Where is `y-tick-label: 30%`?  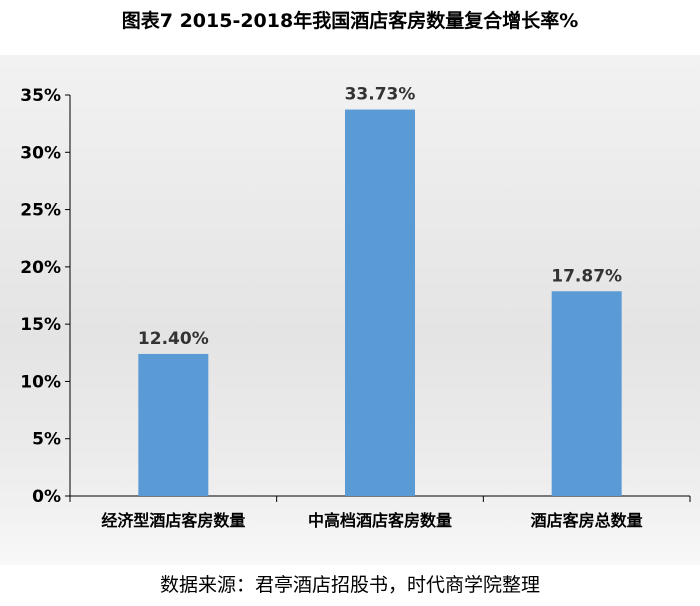 y-tick-label: 30% is located at coordinates (40, 153).